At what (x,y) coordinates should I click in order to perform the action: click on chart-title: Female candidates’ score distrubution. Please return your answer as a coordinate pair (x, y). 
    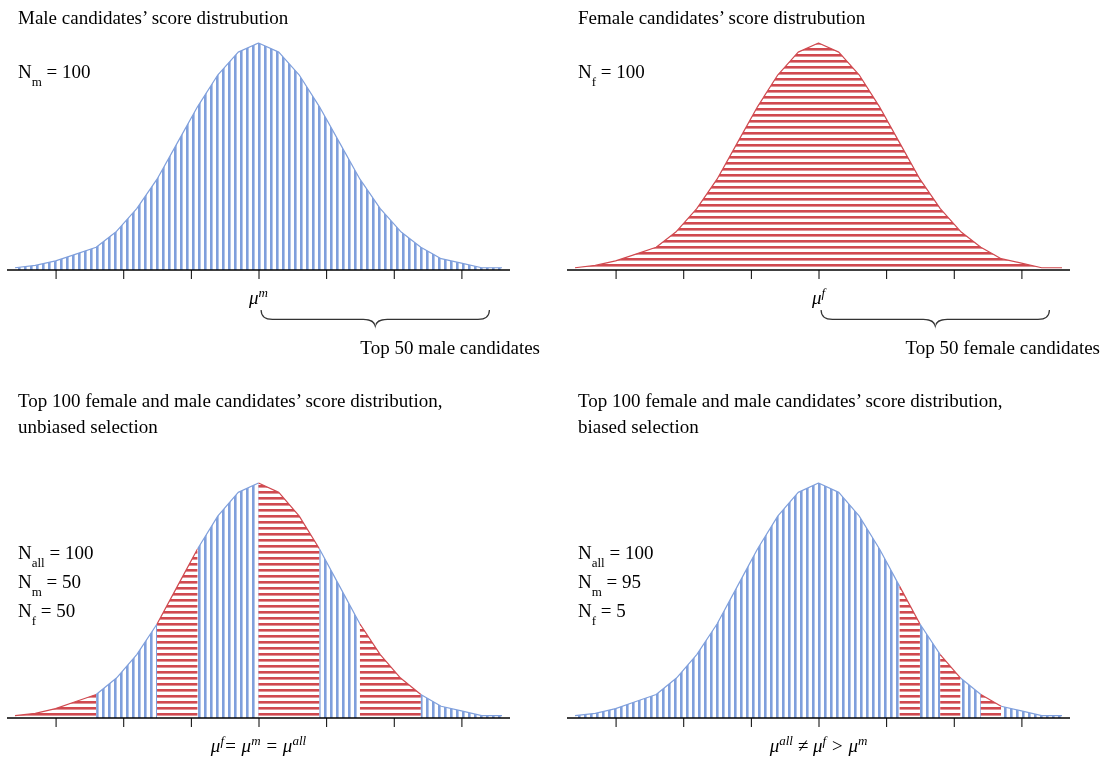
    Looking at the image, I should click on (722, 17).